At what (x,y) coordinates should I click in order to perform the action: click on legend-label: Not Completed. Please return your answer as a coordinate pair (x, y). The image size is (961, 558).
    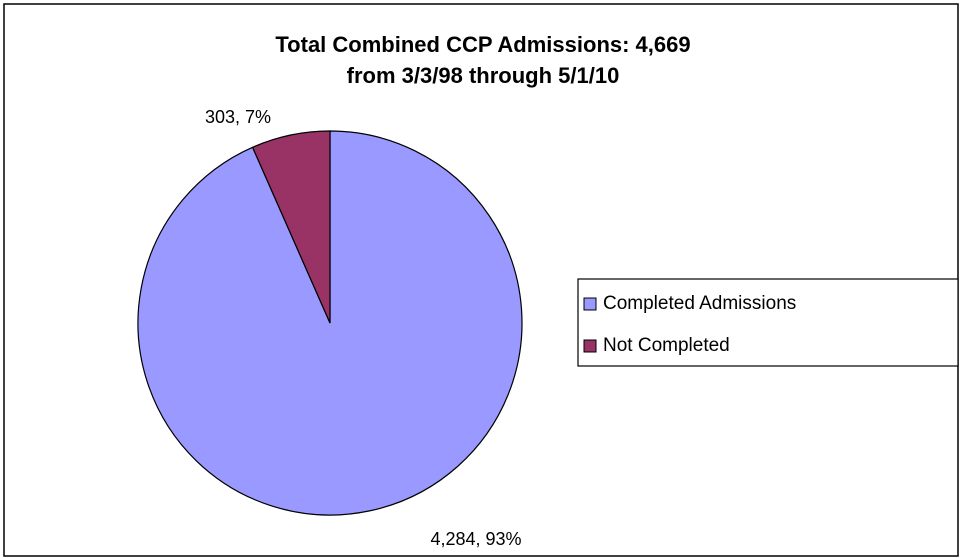
    Looking at the image, I should click on (666, 345).